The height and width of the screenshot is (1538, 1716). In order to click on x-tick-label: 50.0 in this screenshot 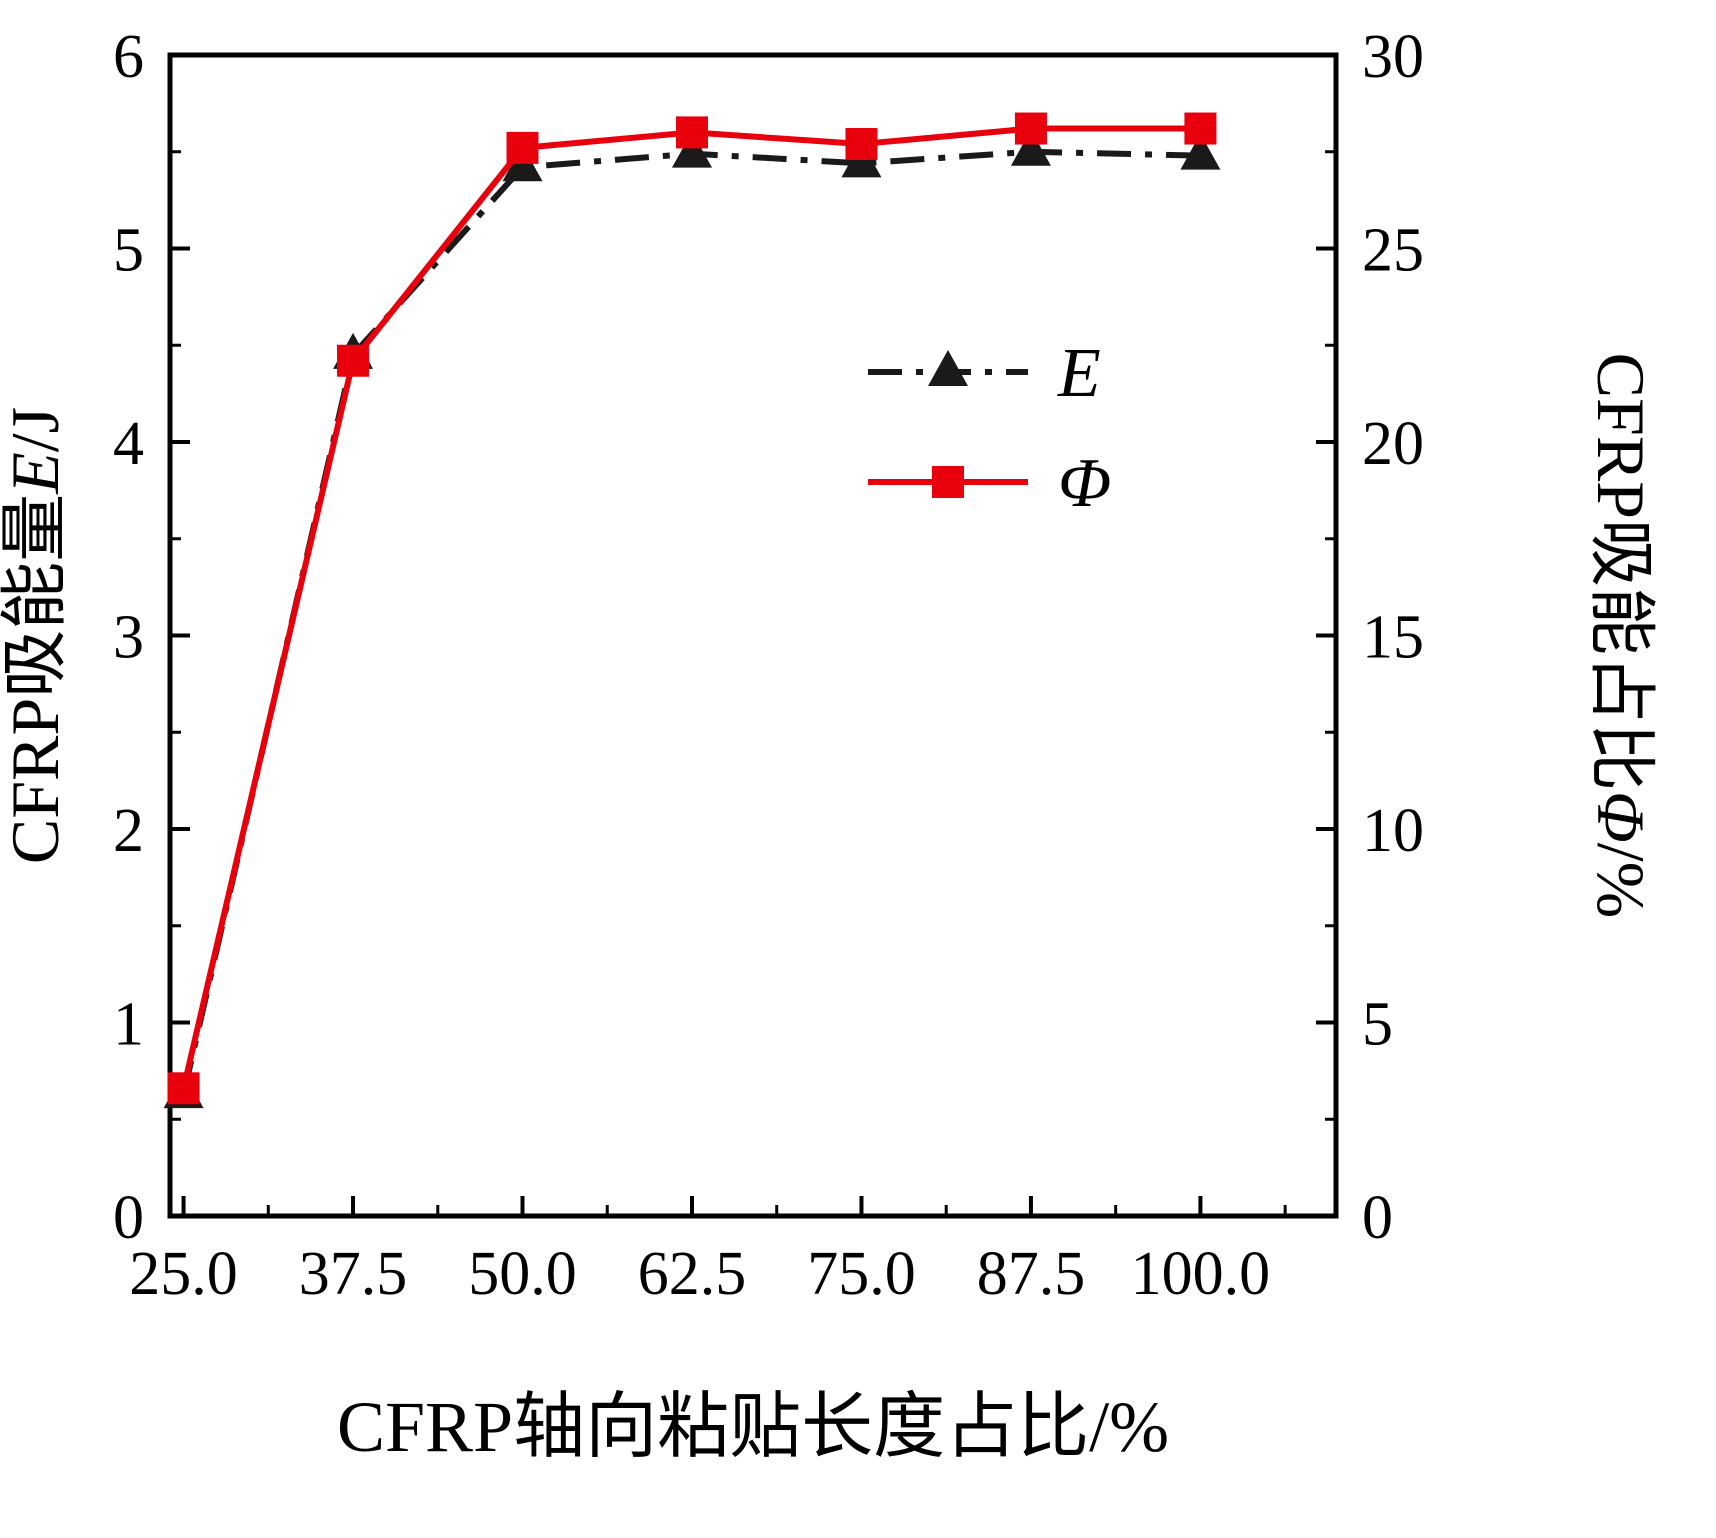, I will do `click(522, 1274)`.